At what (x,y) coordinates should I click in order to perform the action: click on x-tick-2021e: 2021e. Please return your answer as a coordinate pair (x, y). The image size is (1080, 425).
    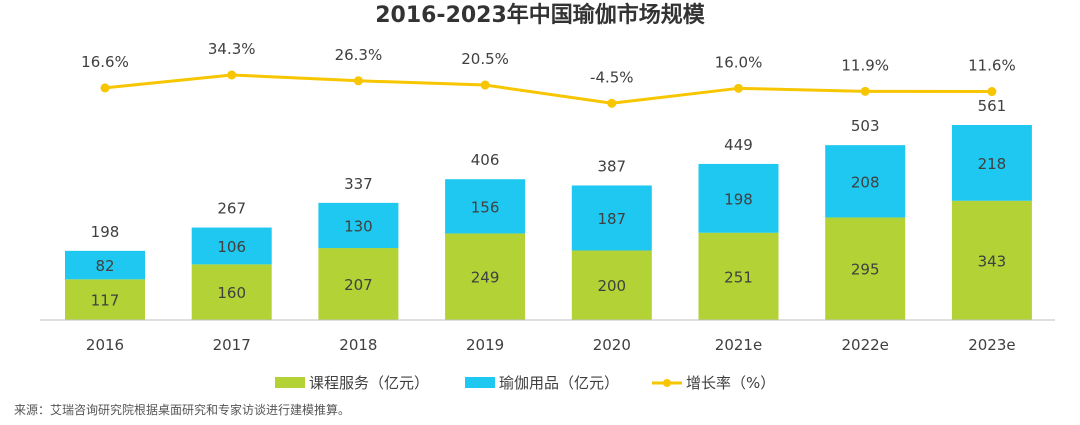
    Looking at the image, I should click on (738, 345).